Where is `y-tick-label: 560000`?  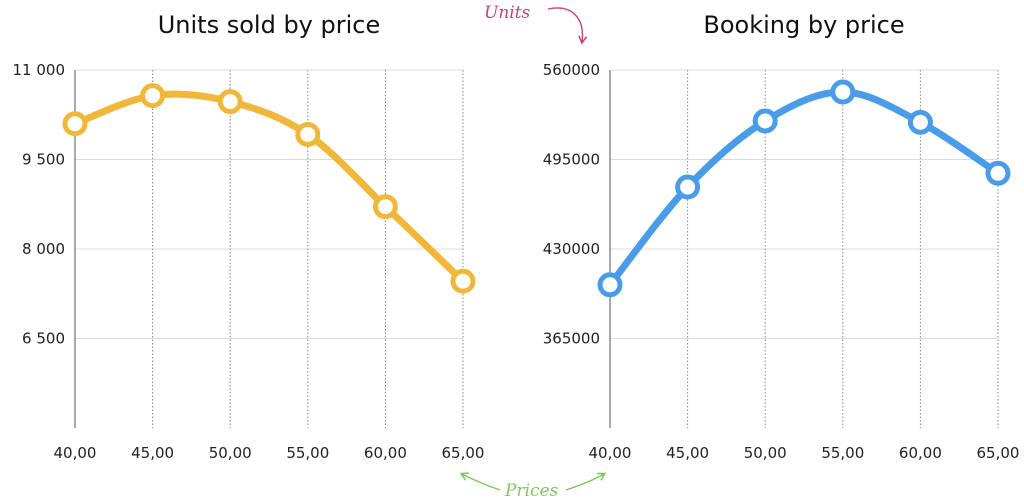 y-tick-label: 560000 is located at coordinates (571, 70).